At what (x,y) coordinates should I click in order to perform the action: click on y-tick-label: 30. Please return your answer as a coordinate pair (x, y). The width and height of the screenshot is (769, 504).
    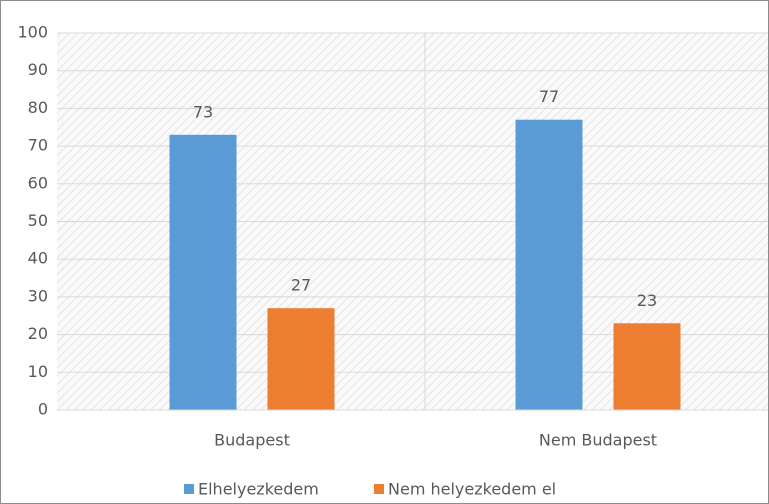
    Looking at the image, I should click on (38, 295).